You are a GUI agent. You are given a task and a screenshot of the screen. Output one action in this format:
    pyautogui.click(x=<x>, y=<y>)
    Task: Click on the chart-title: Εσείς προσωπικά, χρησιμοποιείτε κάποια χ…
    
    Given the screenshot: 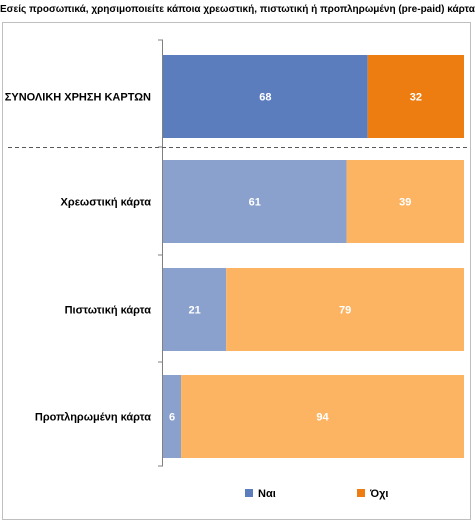 What is the action you would take?
    pyautogui.click(x=237, y=9)
    